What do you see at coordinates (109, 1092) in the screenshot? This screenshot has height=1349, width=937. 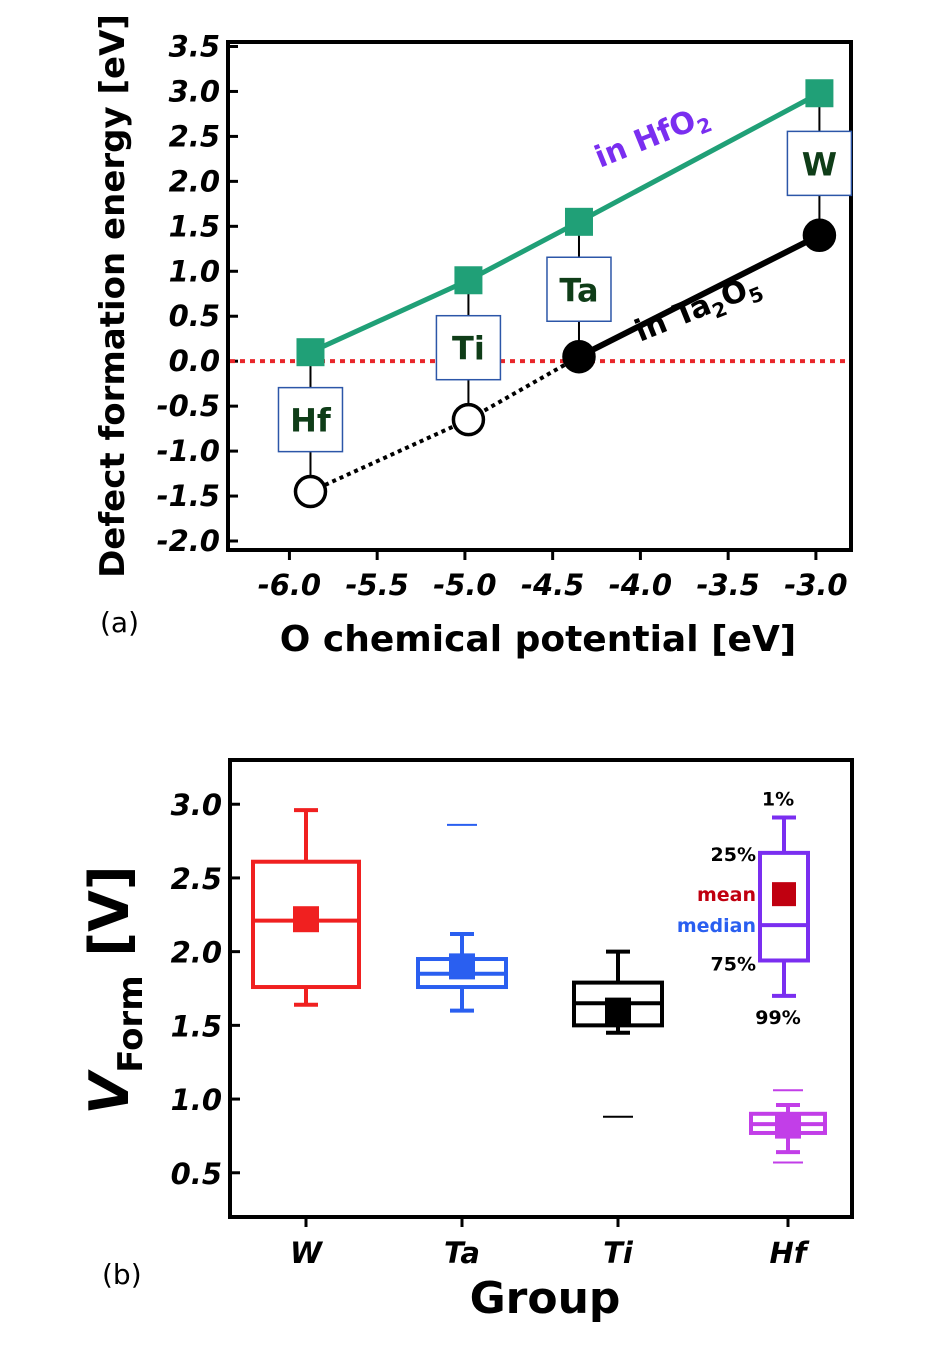 I see `panel-b-y-axis-label-main: V` at bounding box center [109, 1092].